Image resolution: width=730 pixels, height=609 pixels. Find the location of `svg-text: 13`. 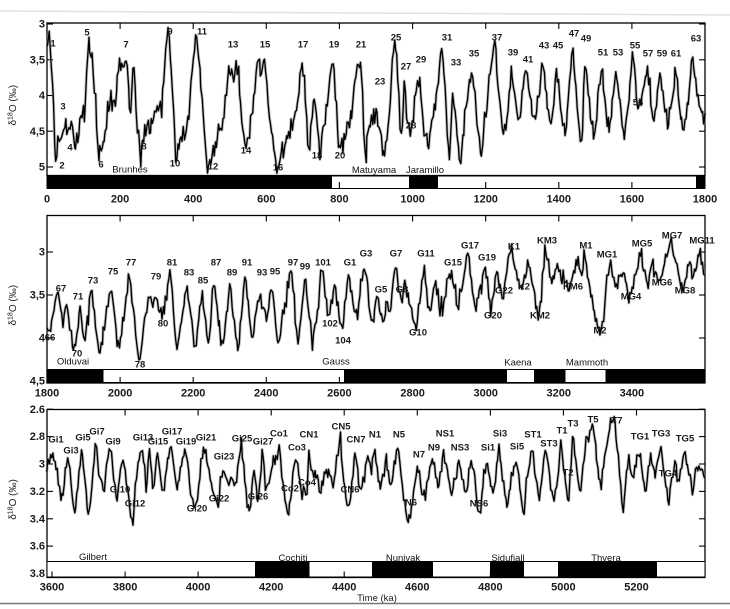

svg-text: 13 is located at coordinates (233, 45).